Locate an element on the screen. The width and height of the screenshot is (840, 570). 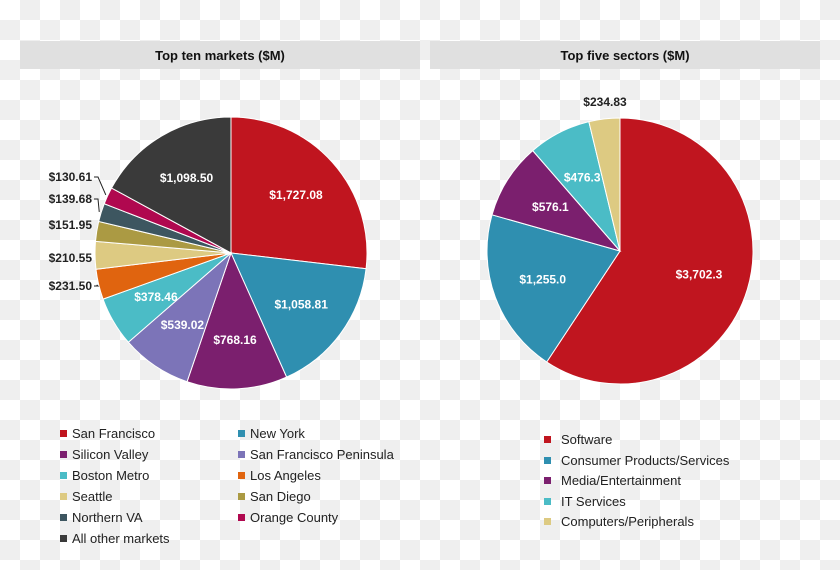
legend-item: San Diego is located at coordinates (274, 496).